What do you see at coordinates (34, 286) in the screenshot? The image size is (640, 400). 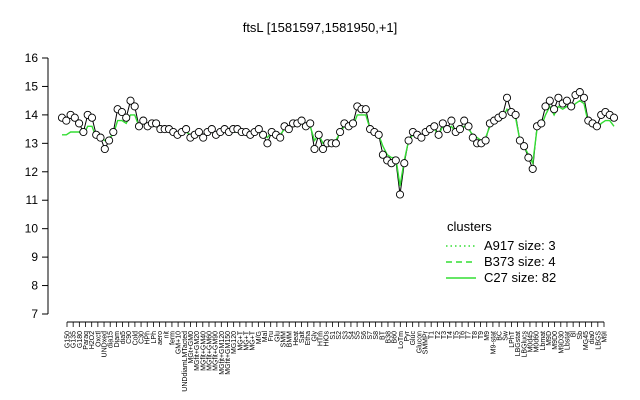 I see `y-tick-label: 8` at bounding box center [34, 286].